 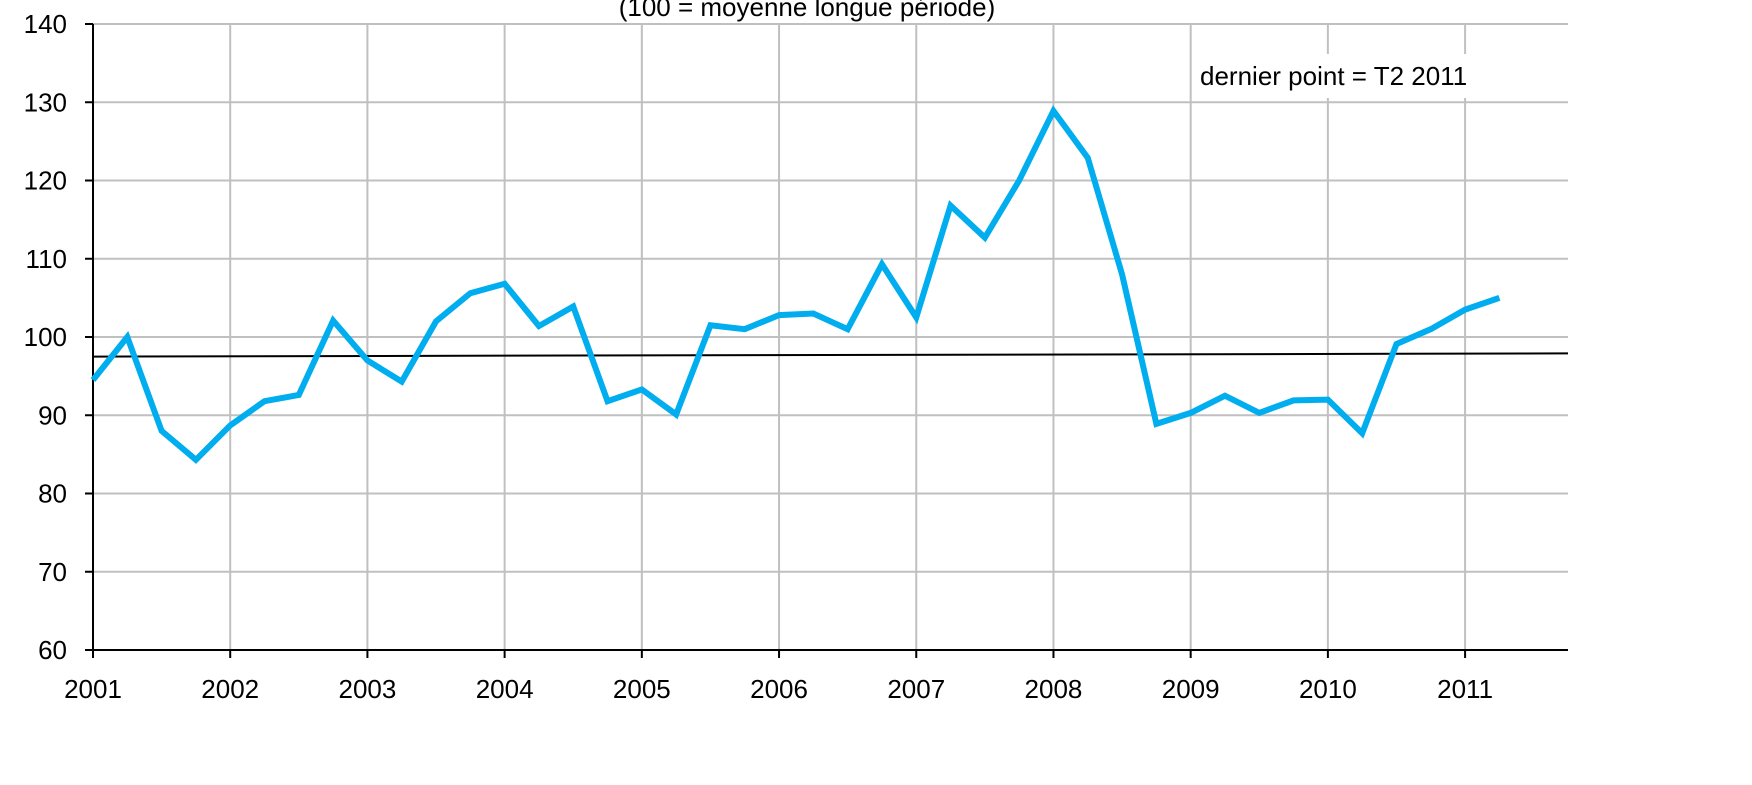 What do you see at coordinates (45, 102) in the screenshot?
I see `y-tick-label: 130` at bounding box center [45, 102].